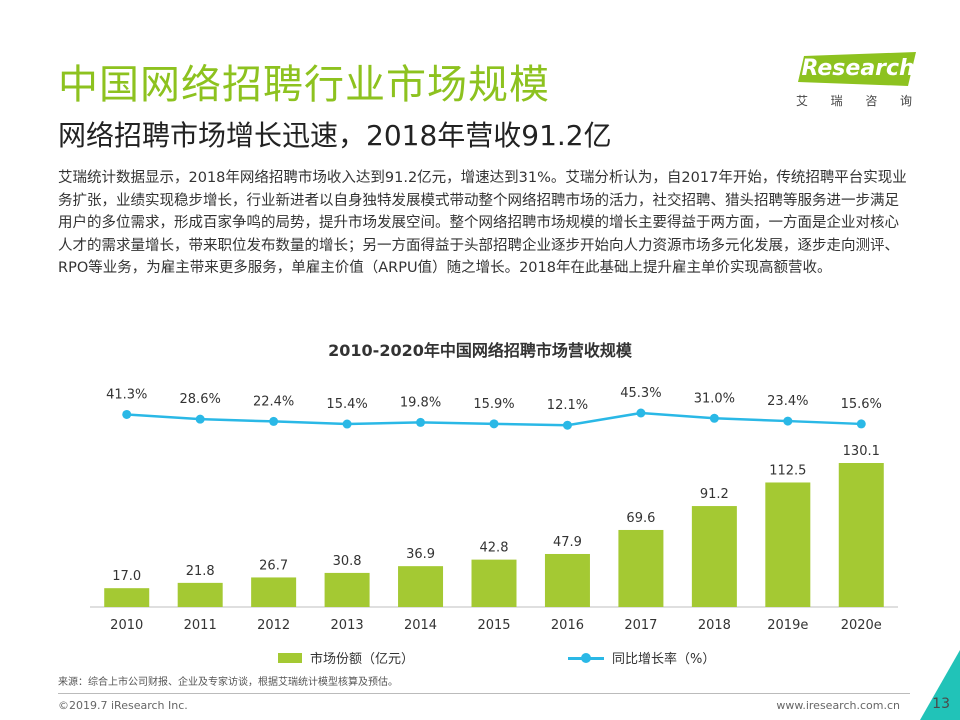 This screenshot has width=960, height=720. Describe the element at coordinates (940, 685) in the screenshot. I see `corner-decoration` at that location.